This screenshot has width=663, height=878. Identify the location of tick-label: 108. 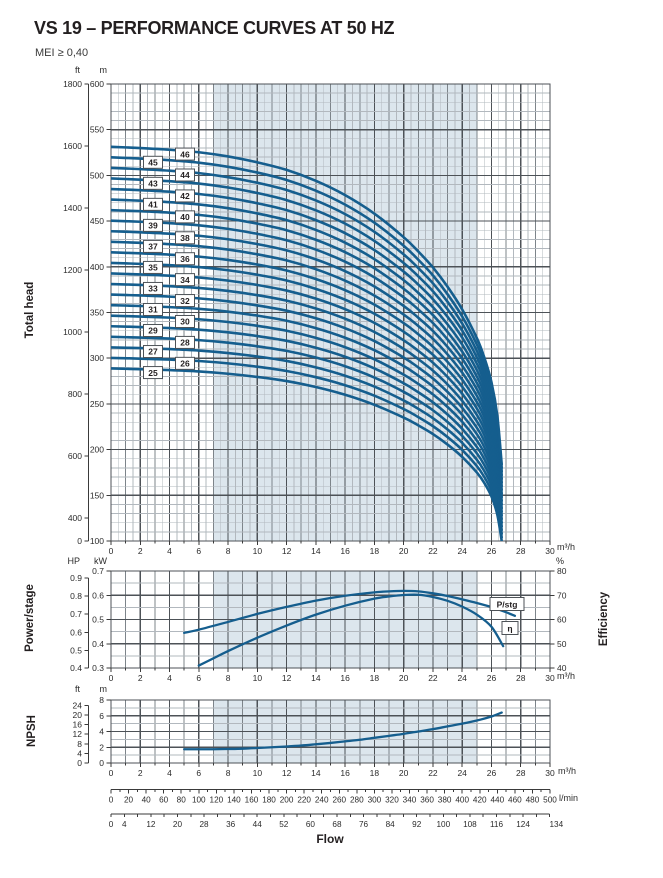
(470, 824).